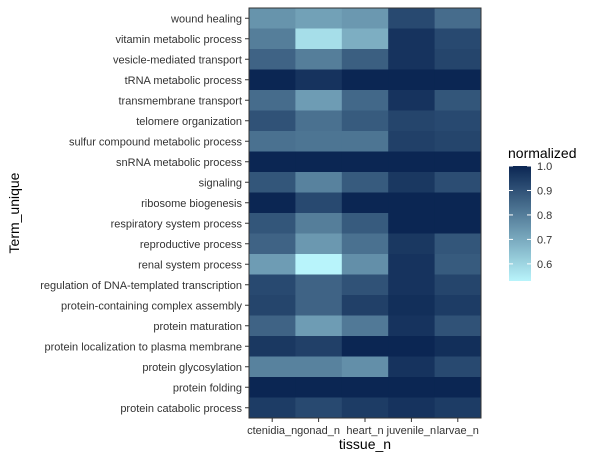 The image size is (595, 460). What do you see at coordinates (144, 347) in the screenshot?
I see `y-tick-label: protein localization to plasma membrane` at bounding box center [144, 347].